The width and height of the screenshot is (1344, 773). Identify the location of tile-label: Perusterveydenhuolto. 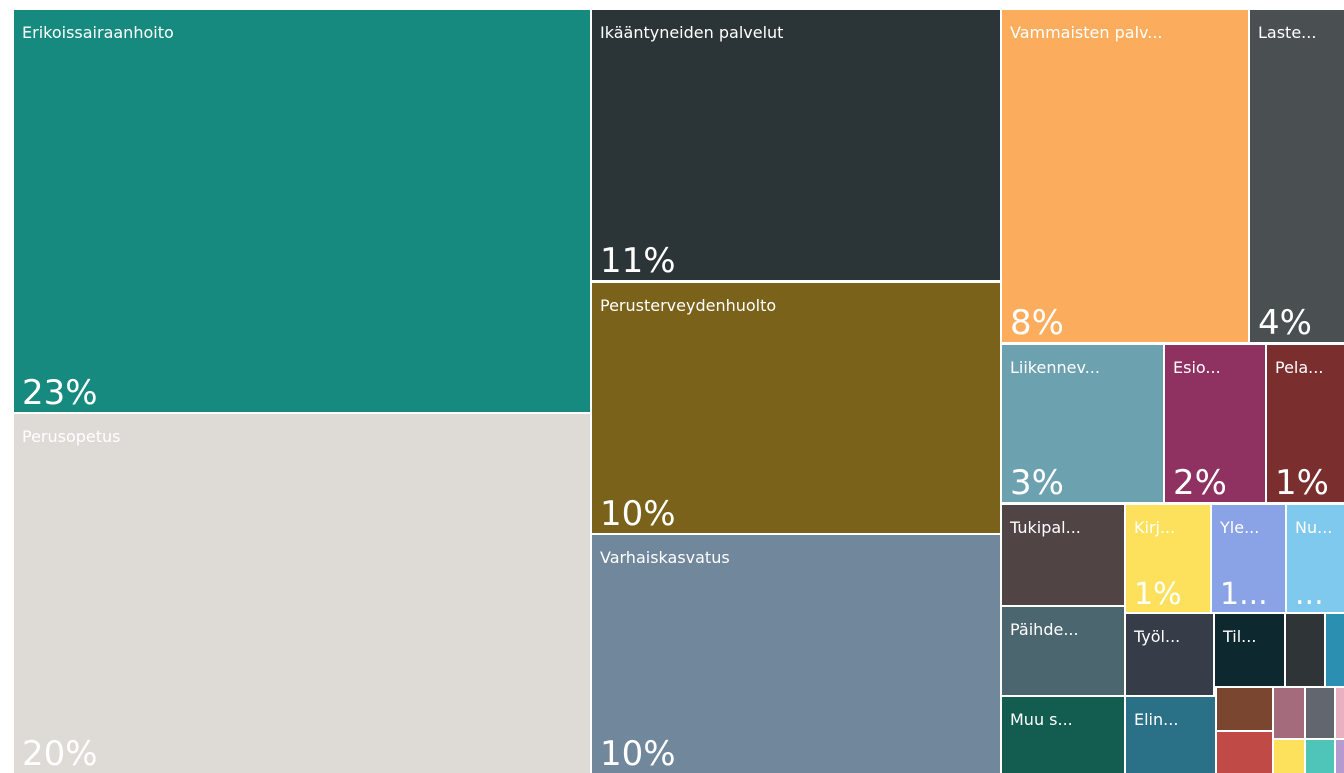
(688, 305).